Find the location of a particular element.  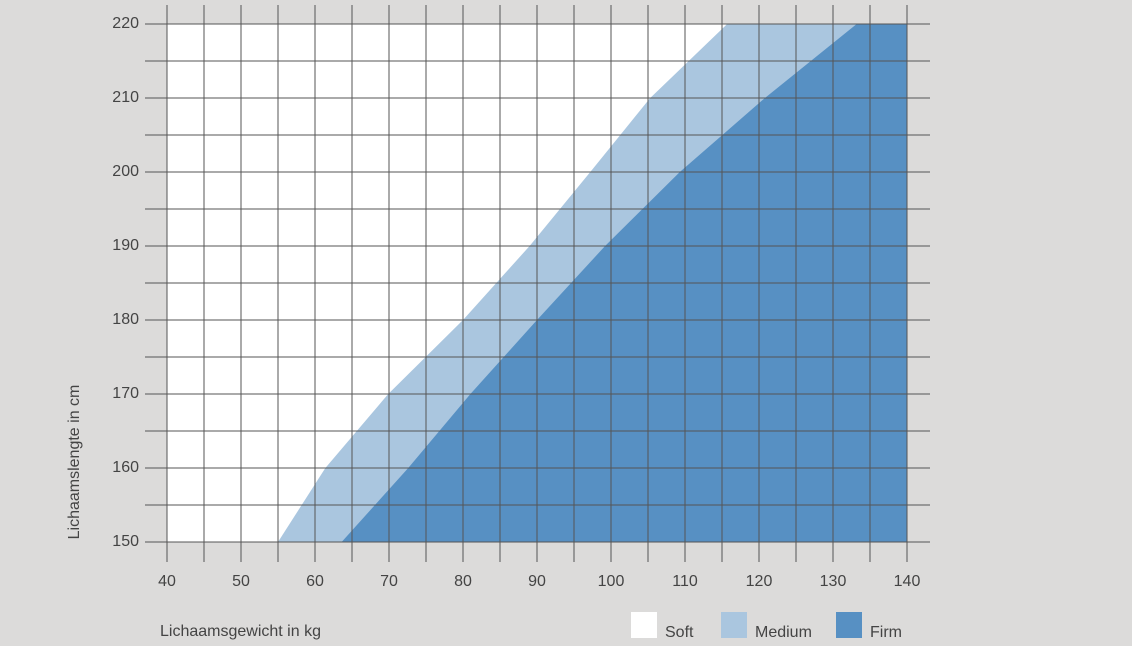

x-tick-label: 90 is located at coordinates (537, 581).